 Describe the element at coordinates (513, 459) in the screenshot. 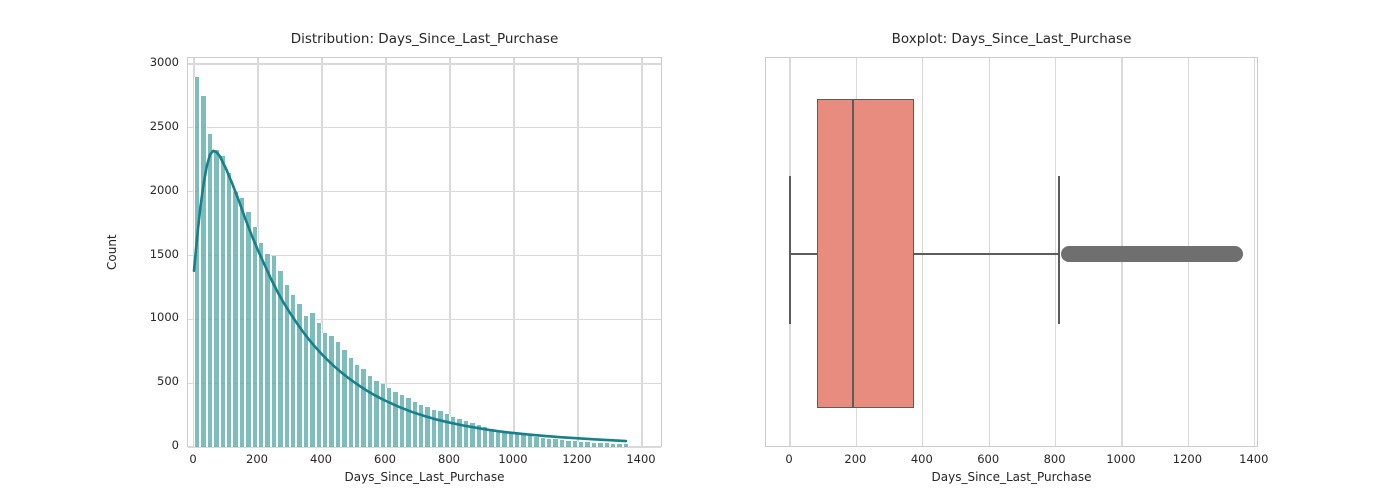

I see `x-tick-label: 1000` at that location.